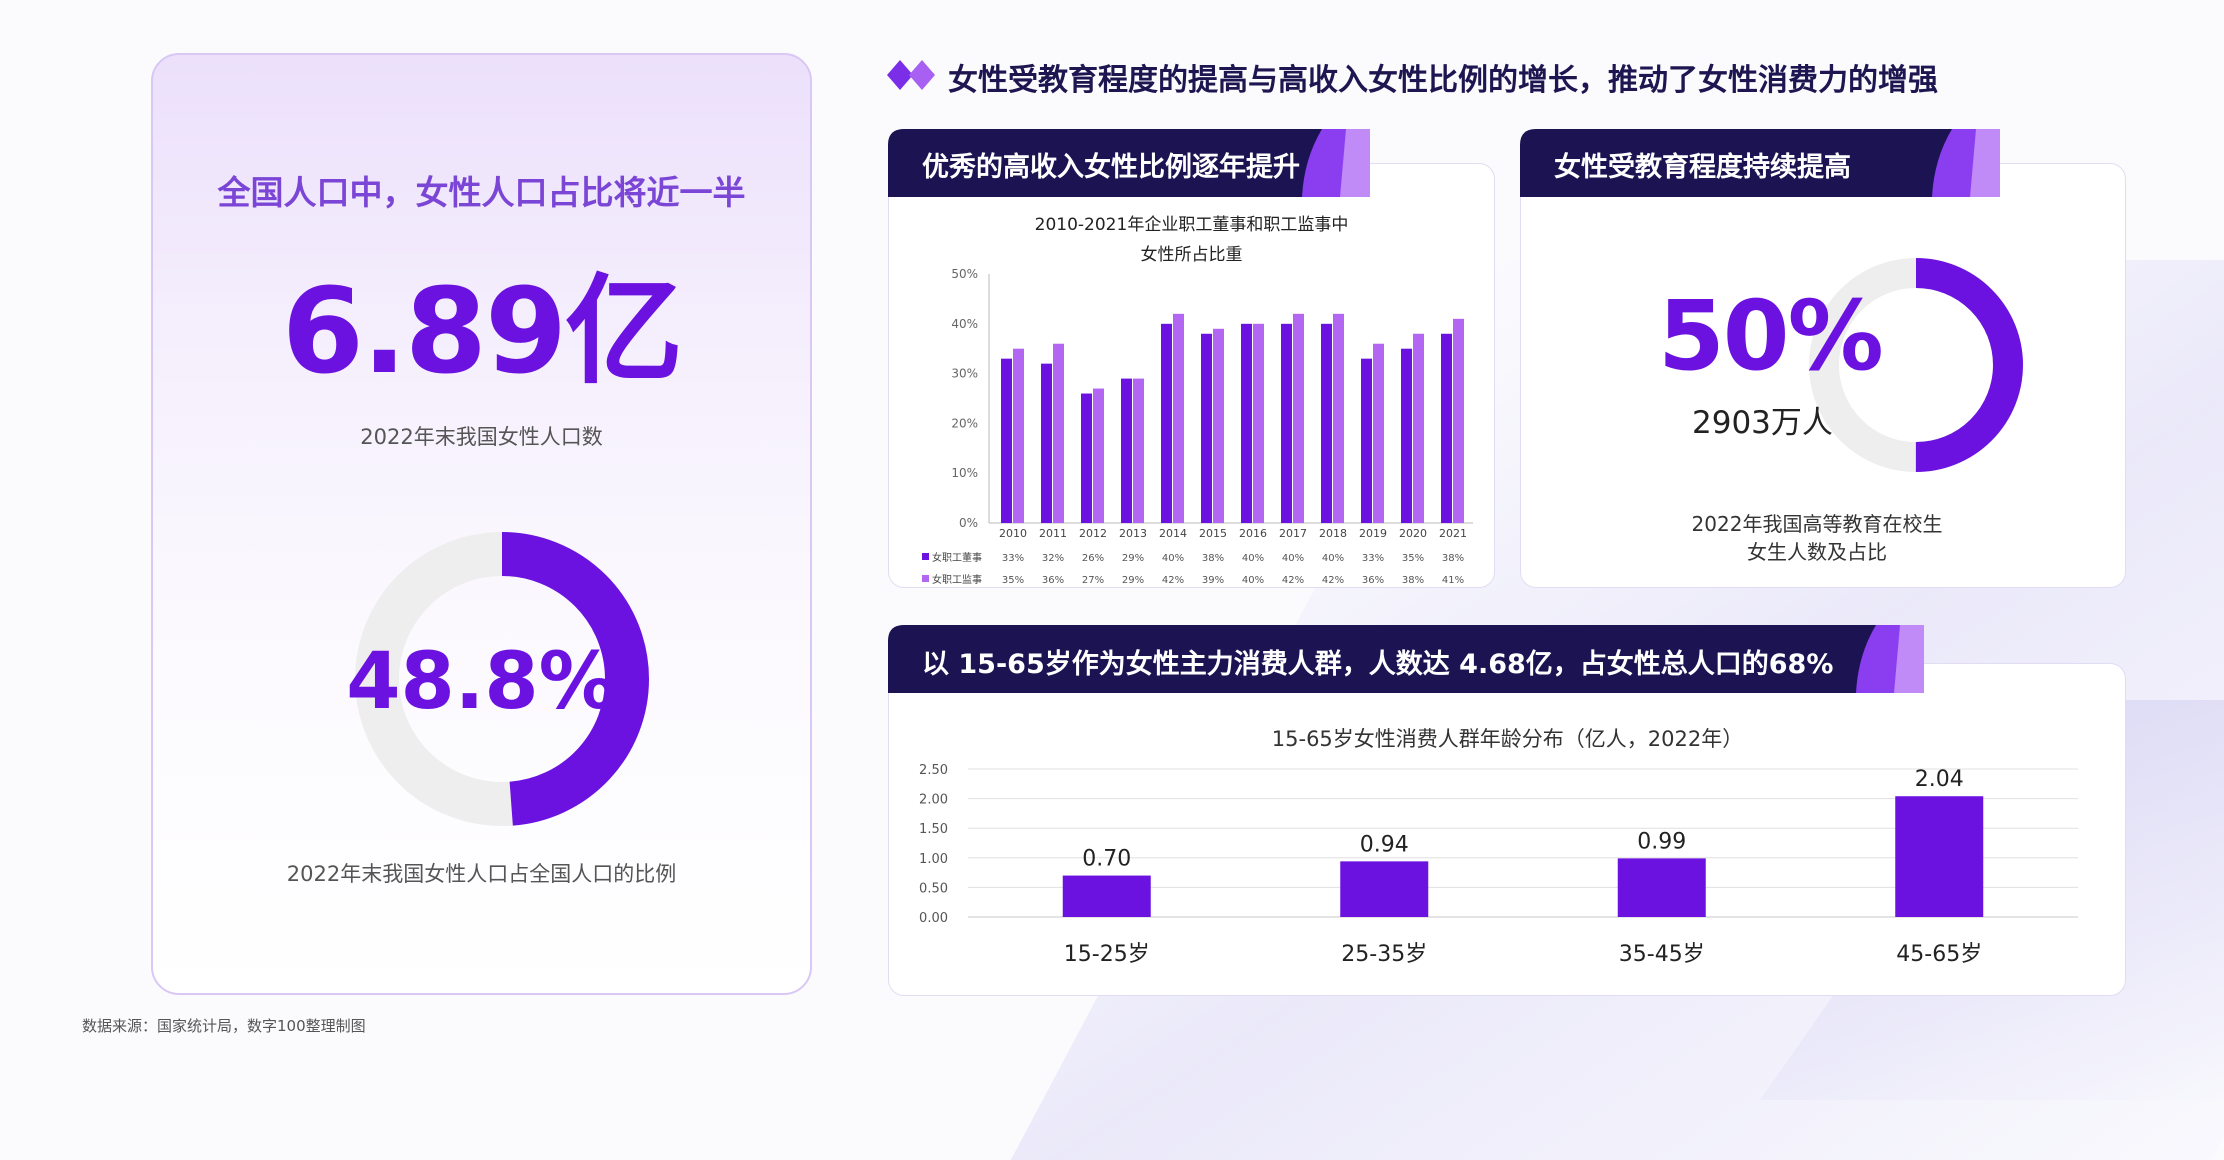  I want to click on education-caption-line2: 女生人数及占比, so click(1817, 552).